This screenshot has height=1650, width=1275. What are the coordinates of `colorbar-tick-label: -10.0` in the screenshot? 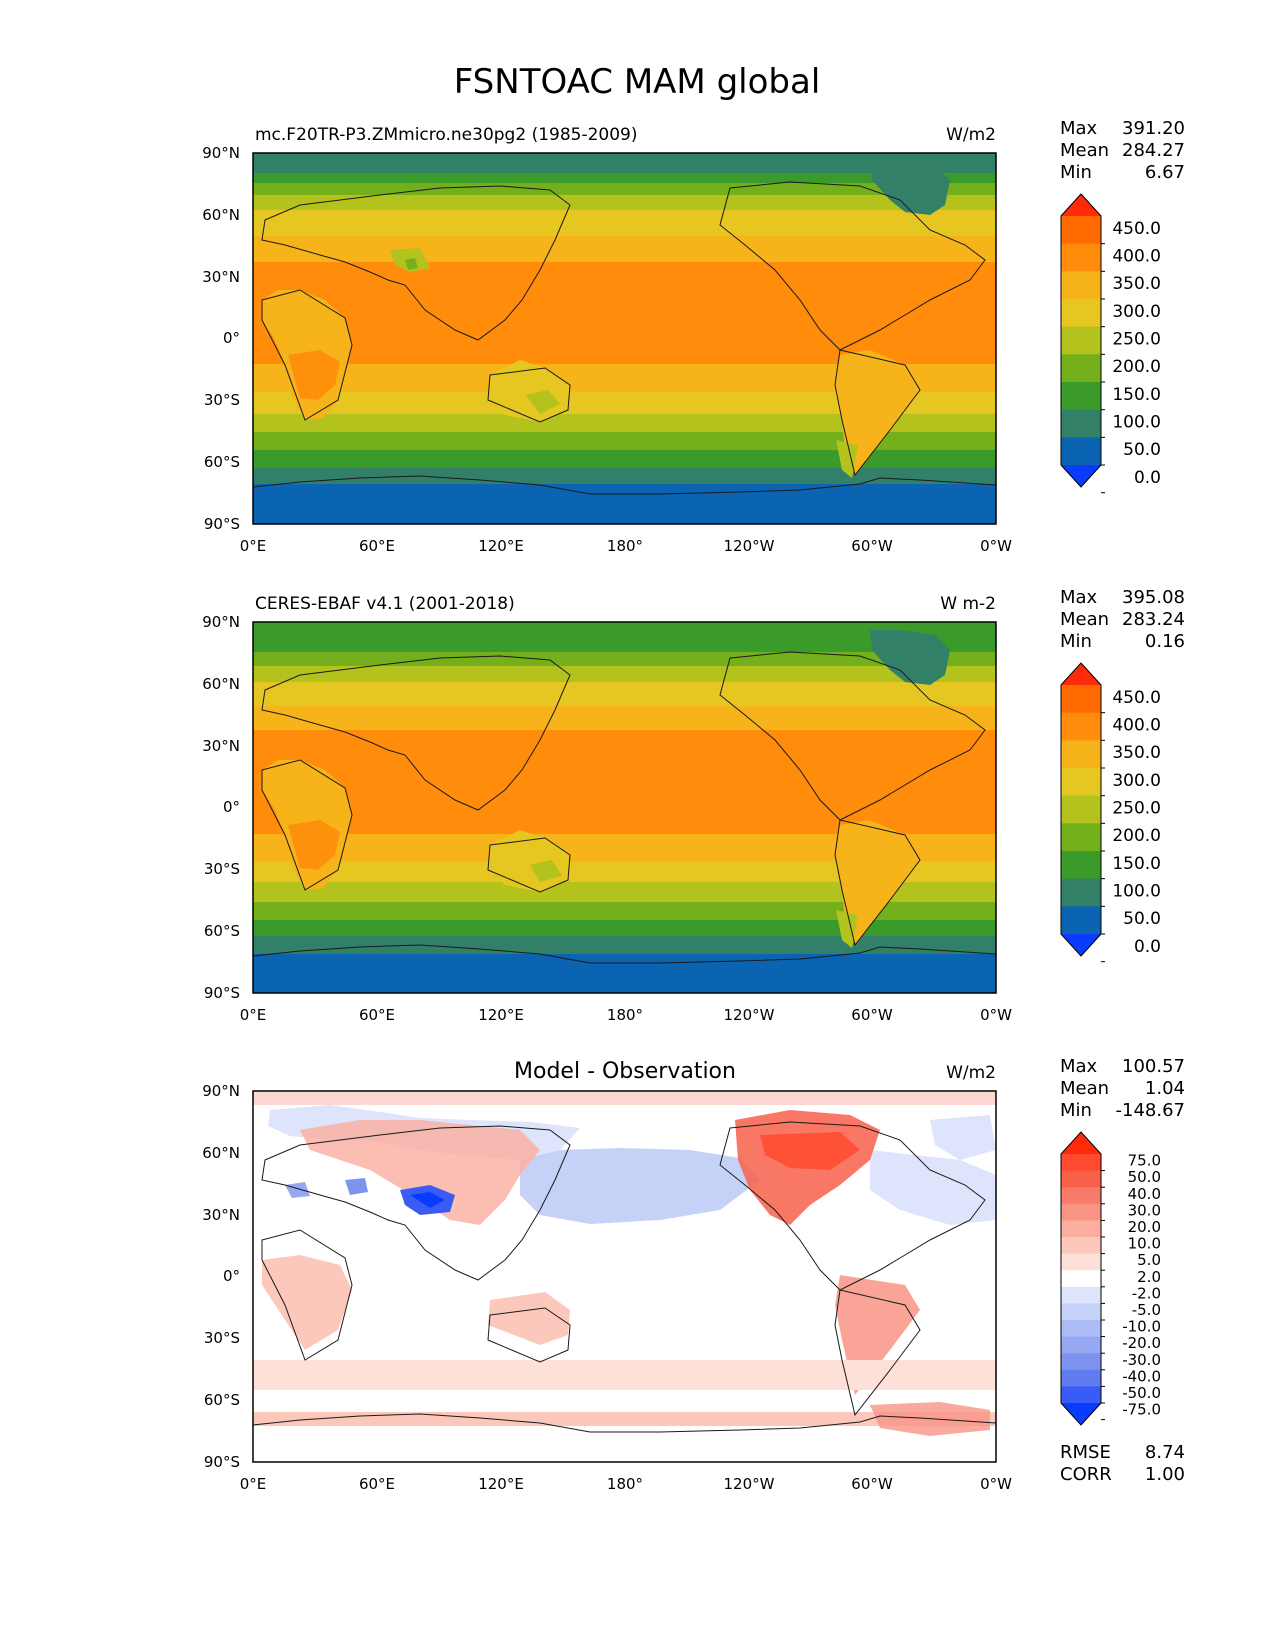 It's located at (1141, 1327).